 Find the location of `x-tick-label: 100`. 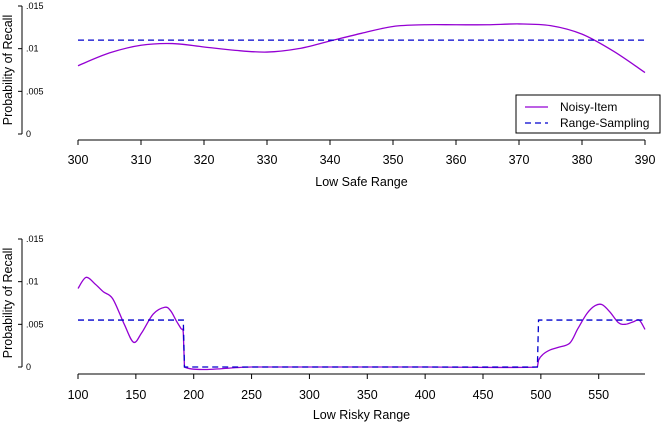

x-tick-label: 100 is located at coordinates (78, 395).